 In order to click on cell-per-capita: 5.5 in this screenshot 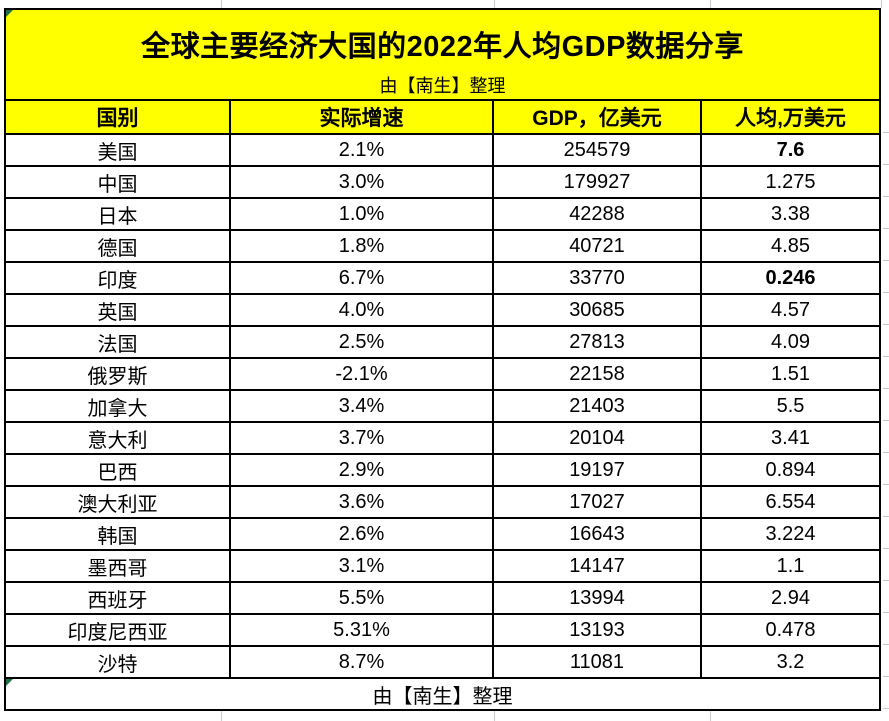, I will do `click(790, 405)`.